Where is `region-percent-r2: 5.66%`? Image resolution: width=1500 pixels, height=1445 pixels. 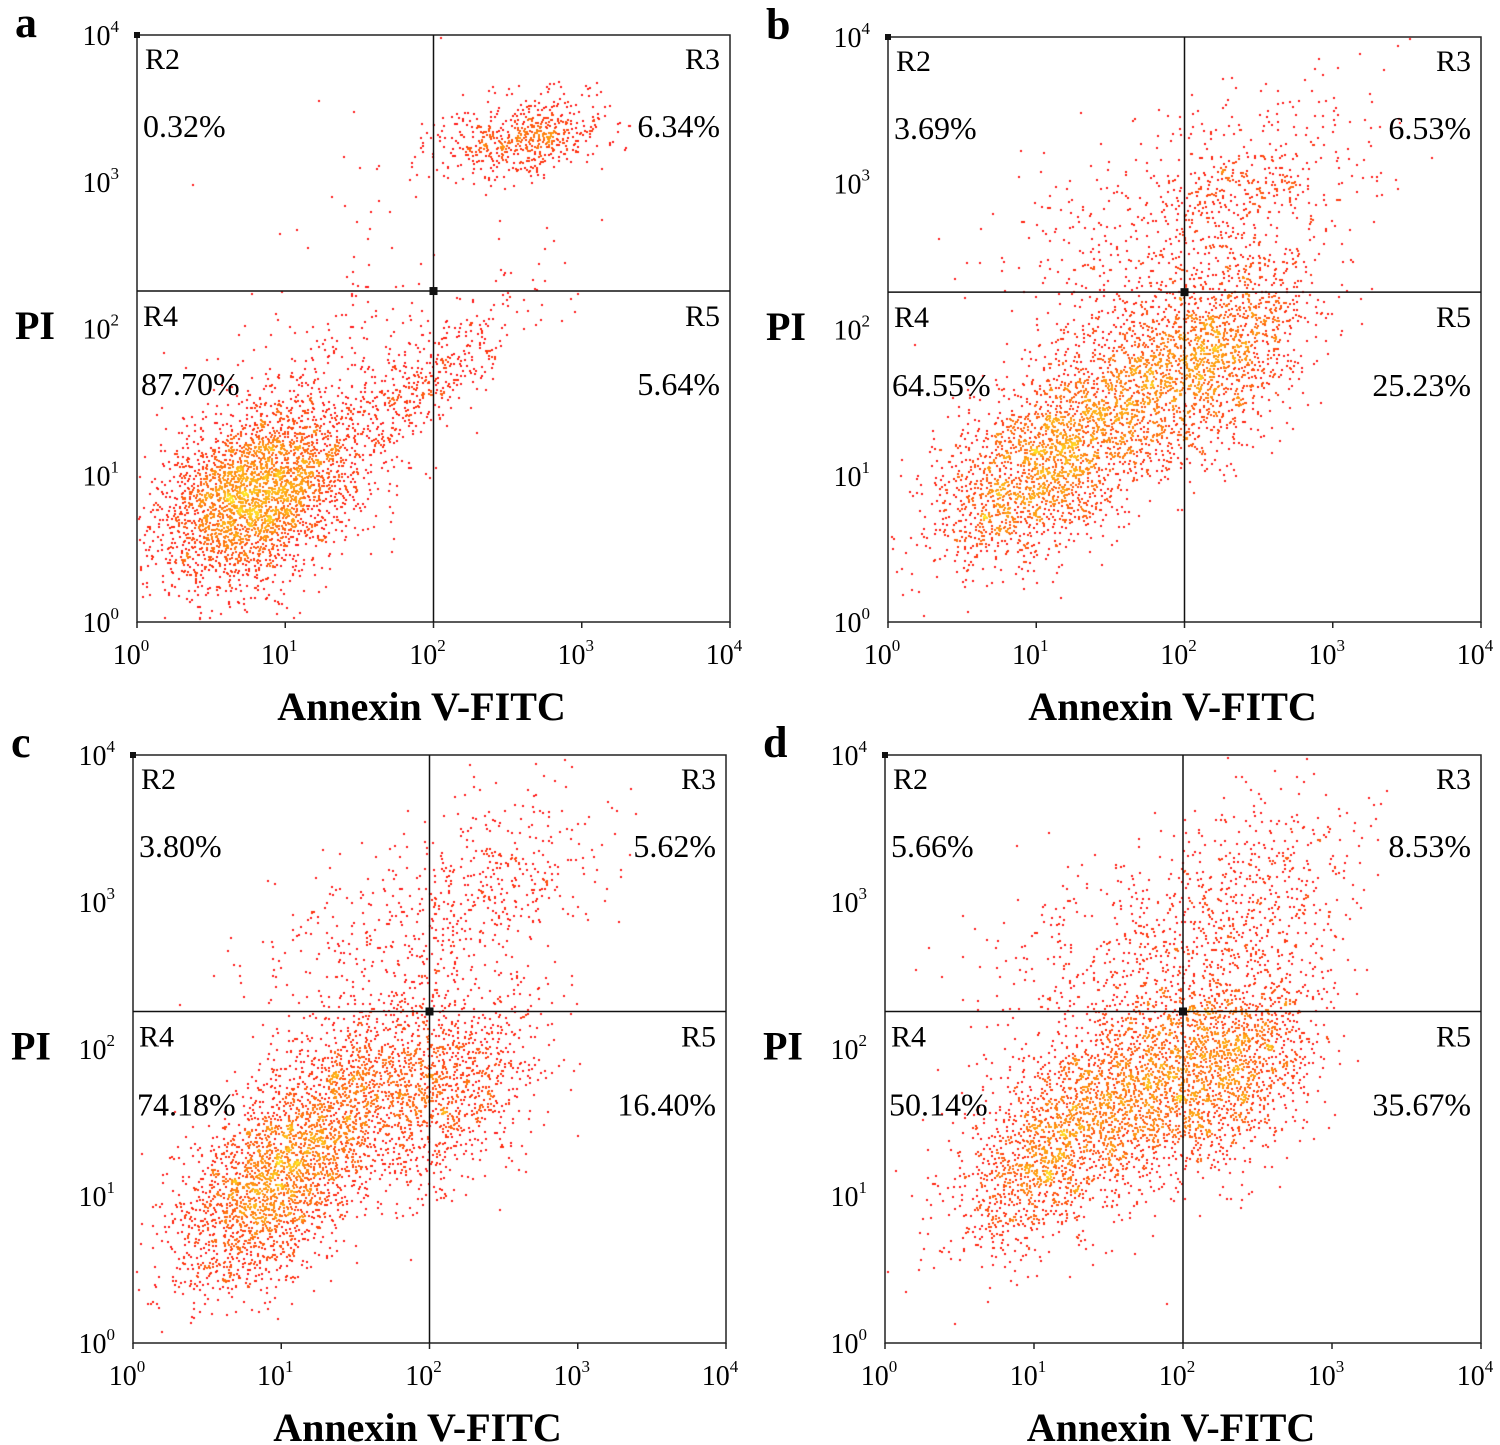 region-percent-r2: 5.66% is located at coordinates (932, 846).